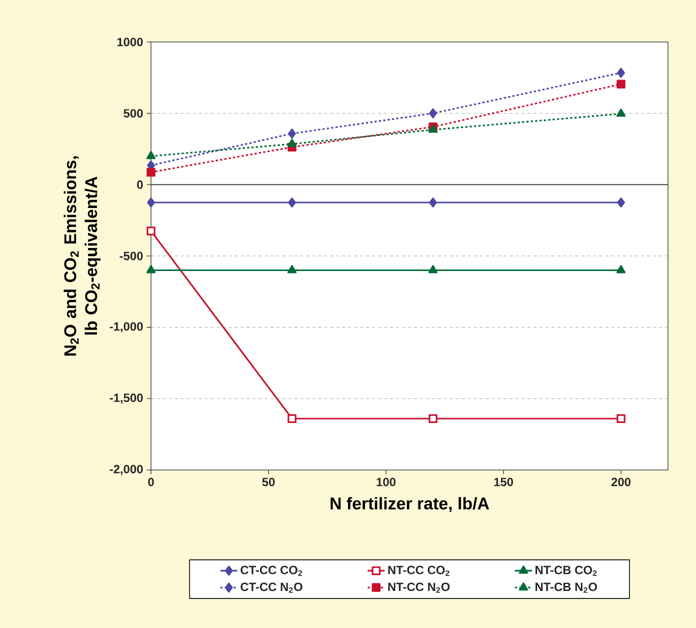 The height and width of the screenshot is (628, 696). Describe the element at coordinates (503, 482) in the screenshot. I see `x-tick-label: 150` at that location.